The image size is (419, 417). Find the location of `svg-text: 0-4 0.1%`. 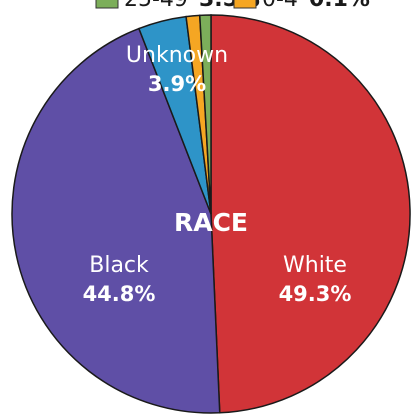

svg-text: 0-4 0.1% is located at coordinates (316, 6).